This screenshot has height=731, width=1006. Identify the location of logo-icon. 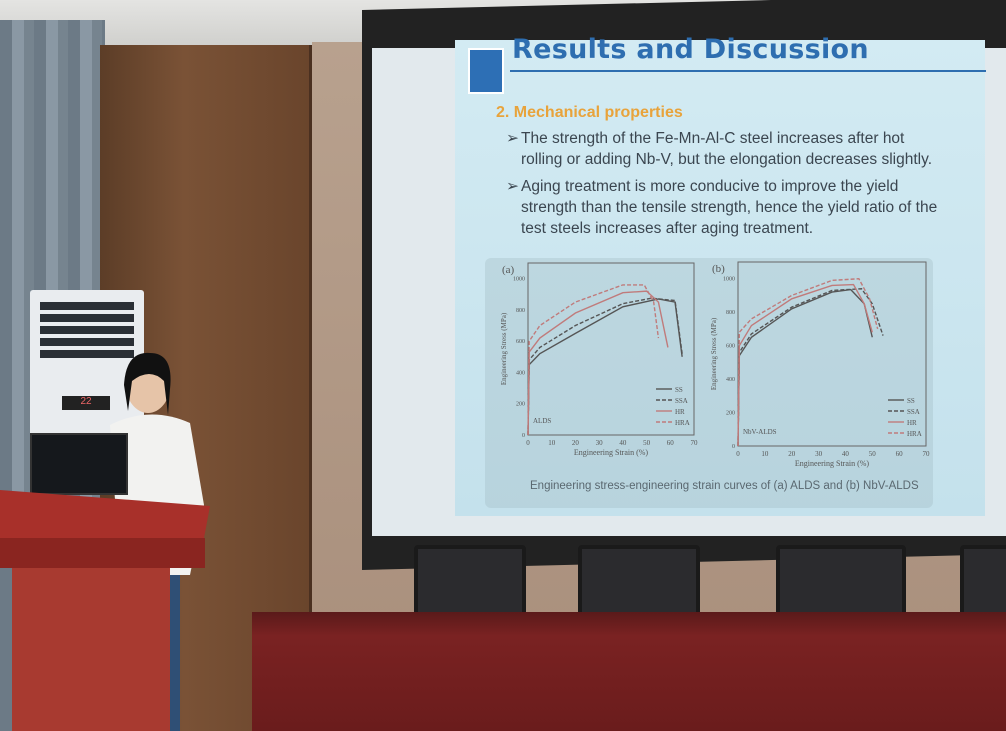
(486, 71).